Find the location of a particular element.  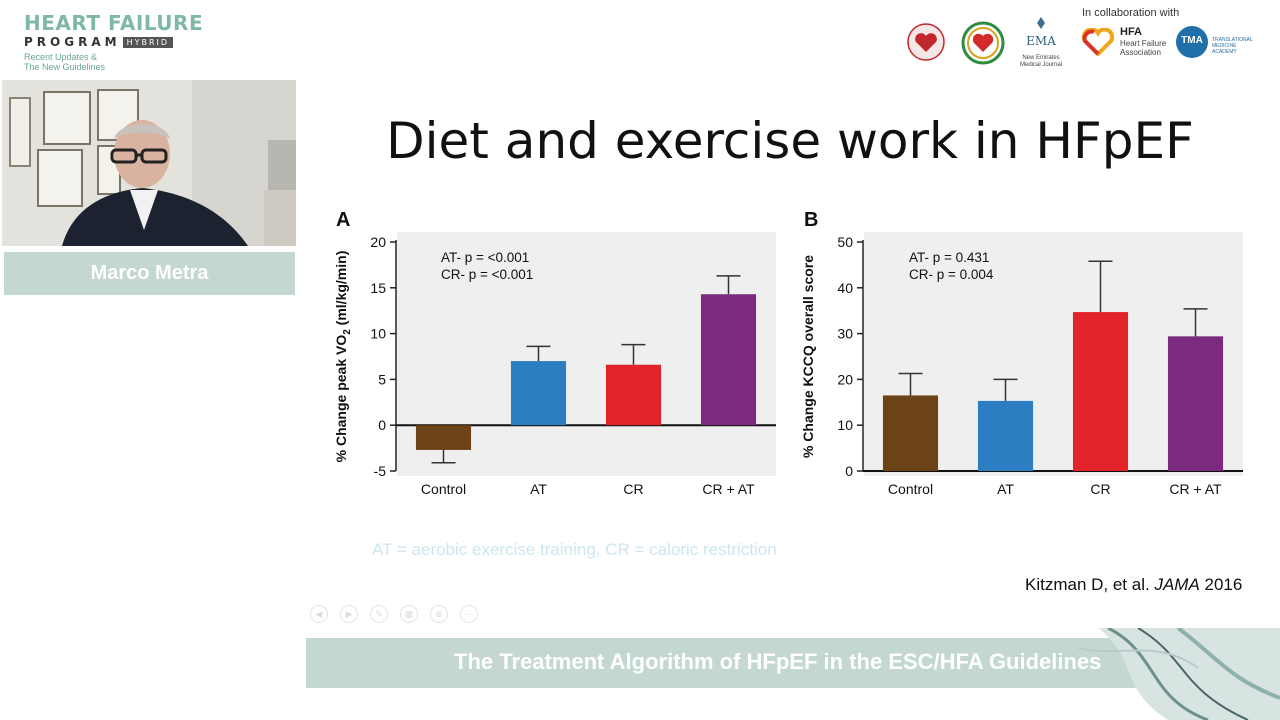

y-tick-label: 30 is located at coordinates (845, 334).